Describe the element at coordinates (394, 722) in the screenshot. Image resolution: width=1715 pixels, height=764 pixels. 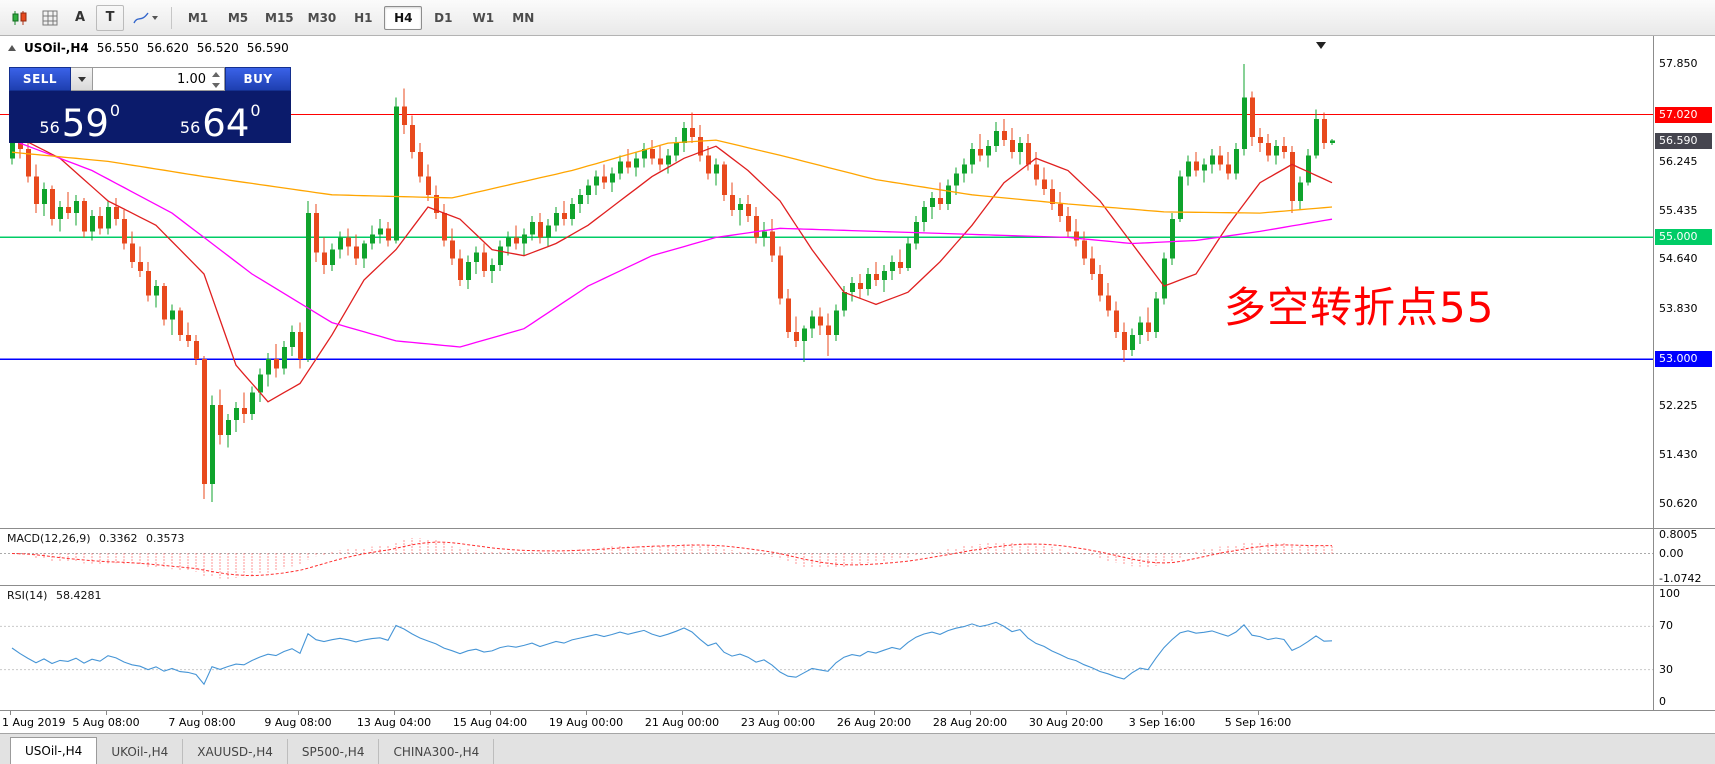
I see `time-label: 13 Aug 04:00` at that location.